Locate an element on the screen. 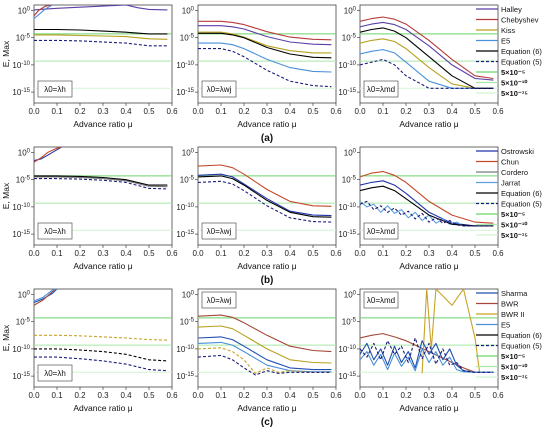 The width and height of the screenshot is (550, 443). legend-label: Jarrat is located at coordinates (511, 183).